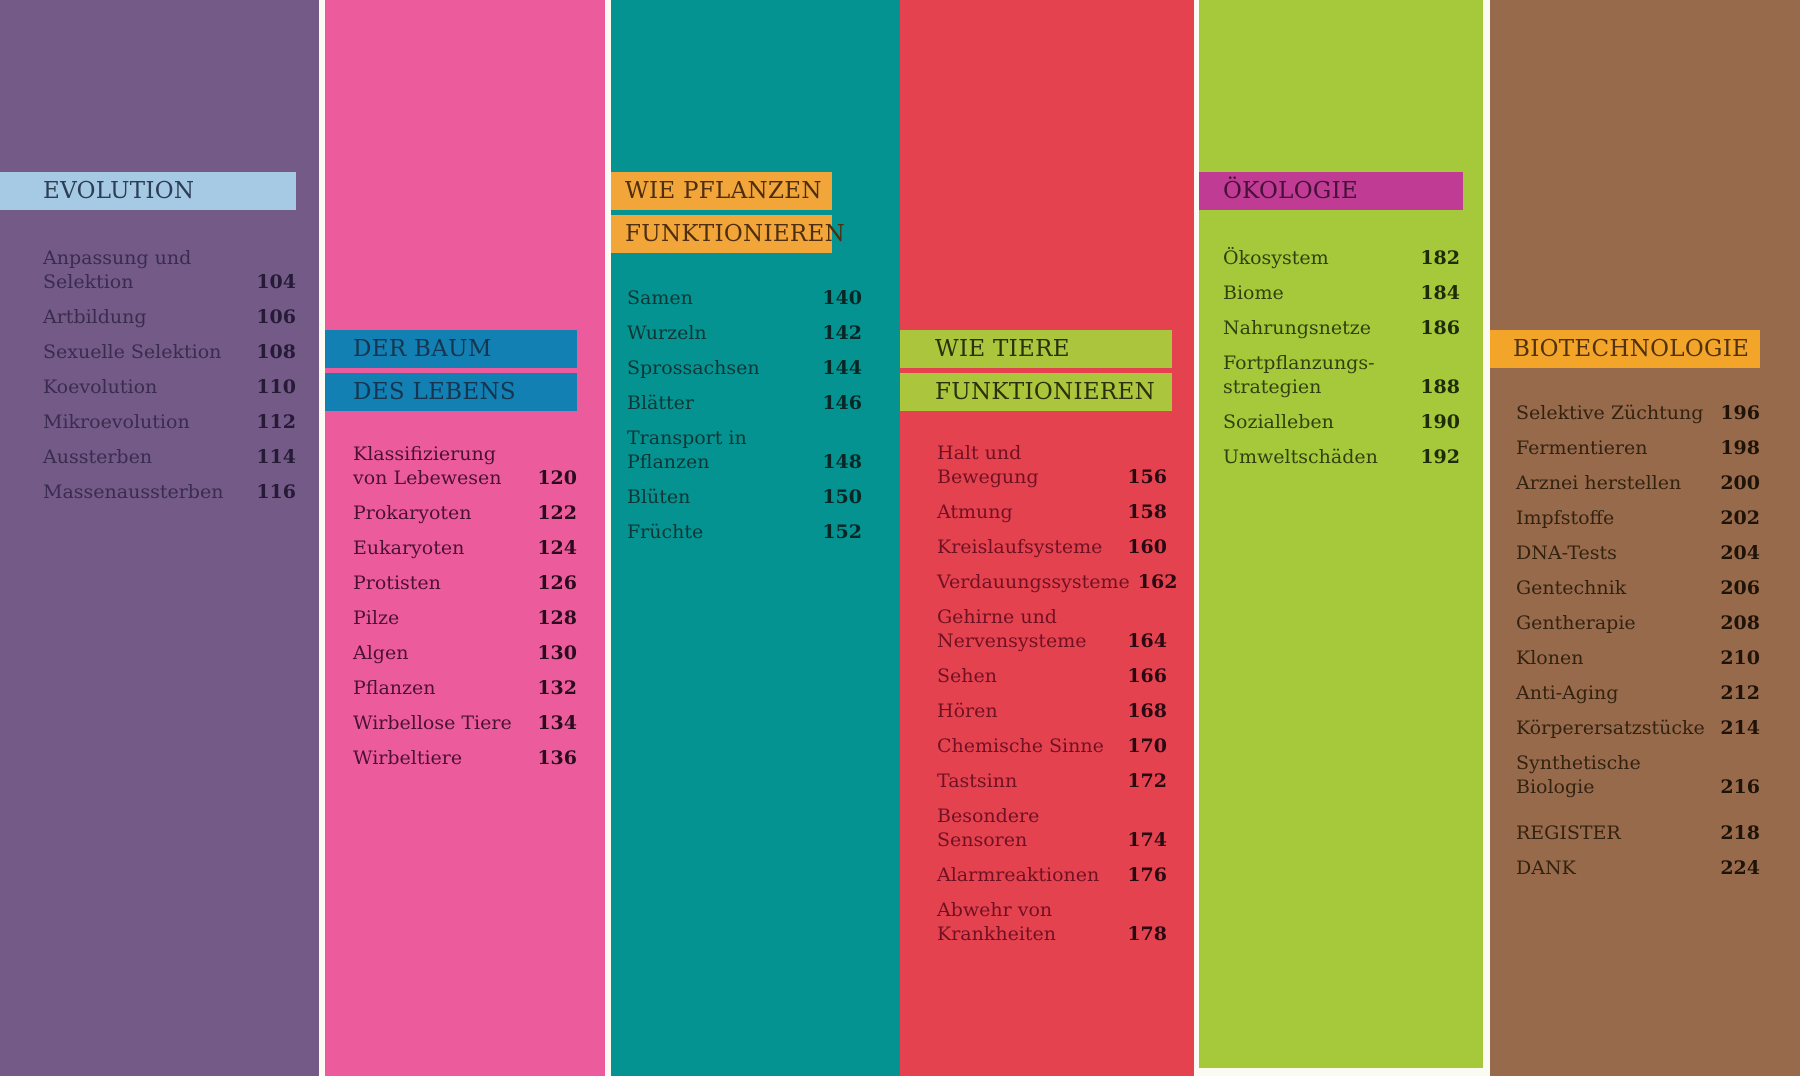 Image resolution: width=1800 pixels, height=1076 pixels. What do you see at coordinates (1147, 512) in the screenshot?
I see `entry-page-number: 158` at bounding box center [1147, 512].